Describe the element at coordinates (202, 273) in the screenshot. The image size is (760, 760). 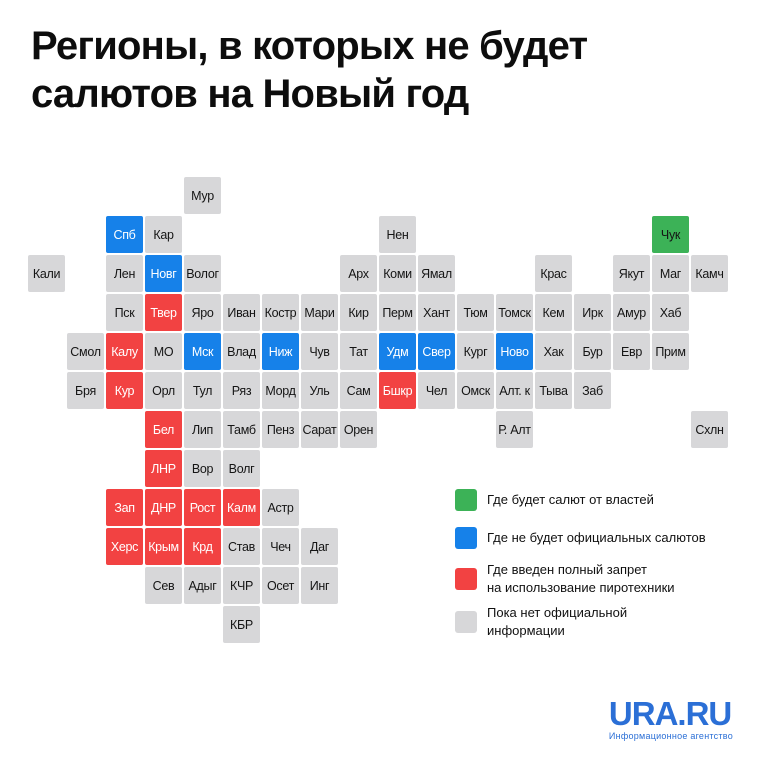
I see `region-tile: Волог` at that location.